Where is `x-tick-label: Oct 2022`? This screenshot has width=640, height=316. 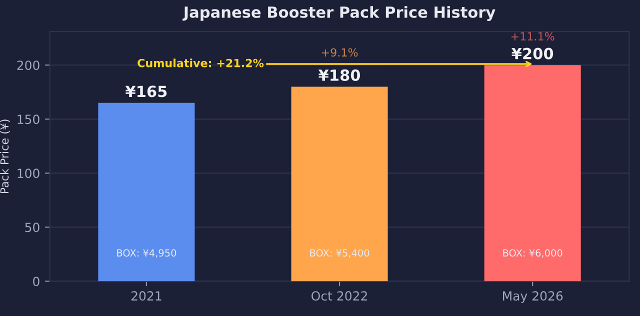 x-tick-label: Oct 2022 is located at coordinates (339, 296).